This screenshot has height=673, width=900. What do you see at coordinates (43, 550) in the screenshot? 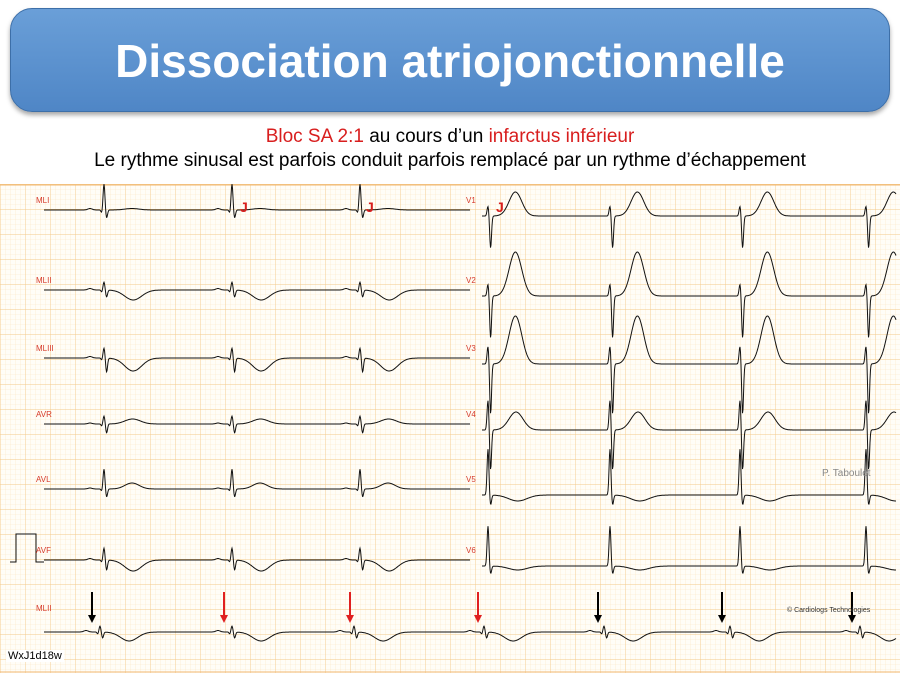
I see `lead-label-avf: AVF` at bounding box center [43, 550].